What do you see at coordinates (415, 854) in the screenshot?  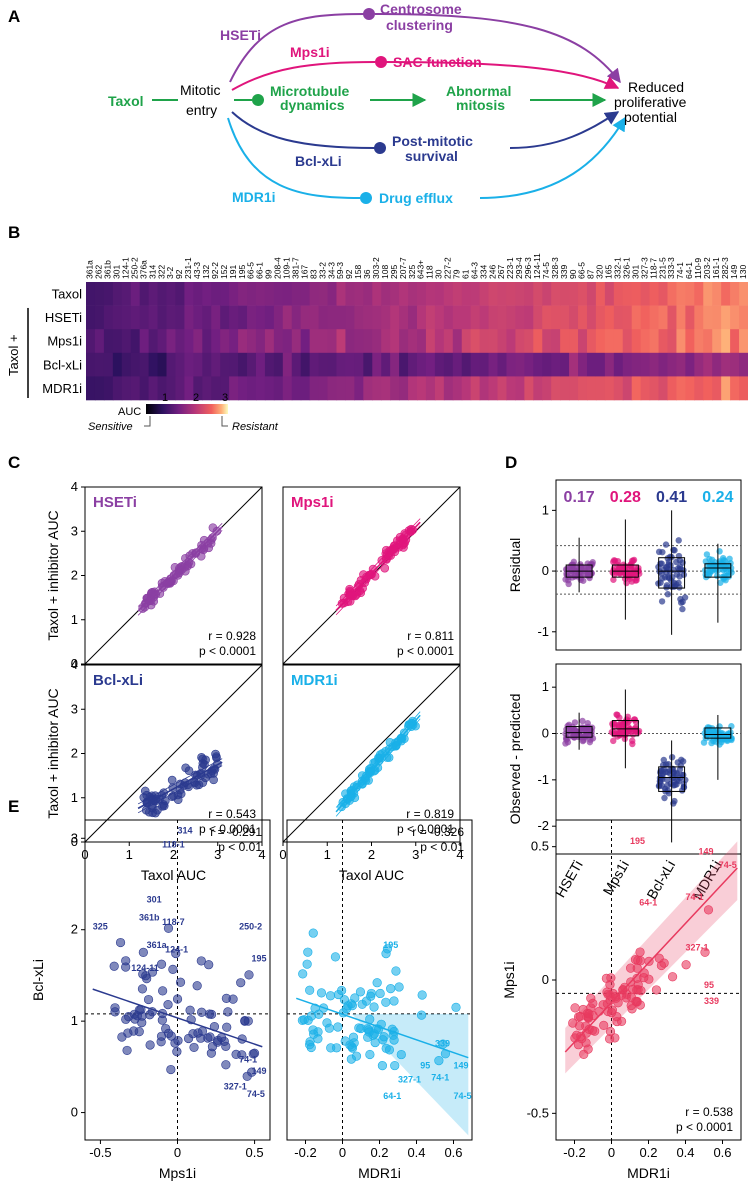 I see `x-tick-label: 3` at bounding box center [415, 854].